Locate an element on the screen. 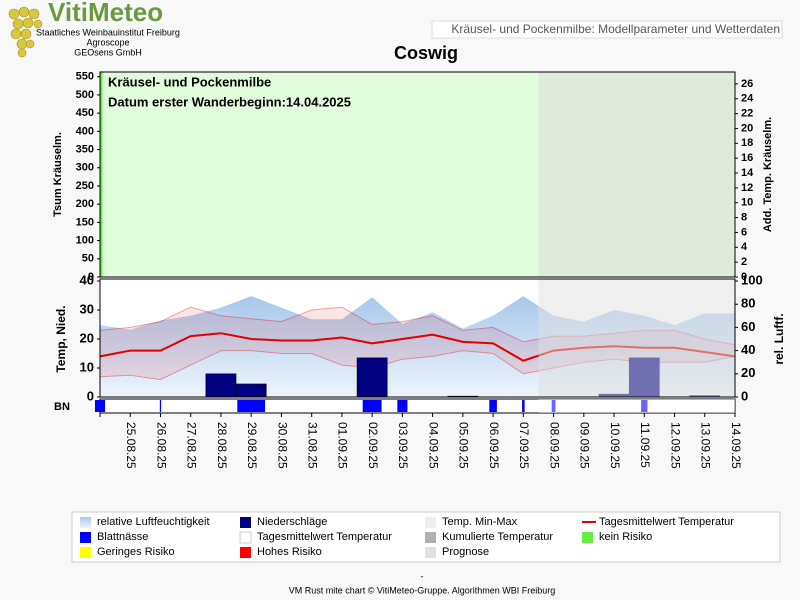  x-tick-label: 26.08.25 is located at coordinates (161, 445).